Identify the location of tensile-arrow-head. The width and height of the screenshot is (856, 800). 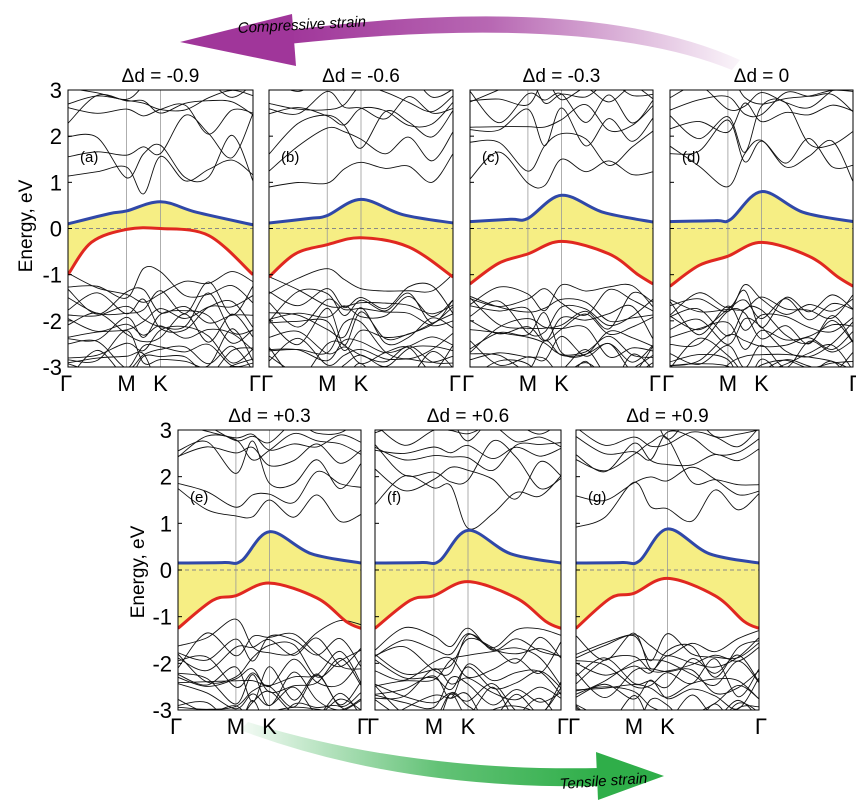
(630, 776).